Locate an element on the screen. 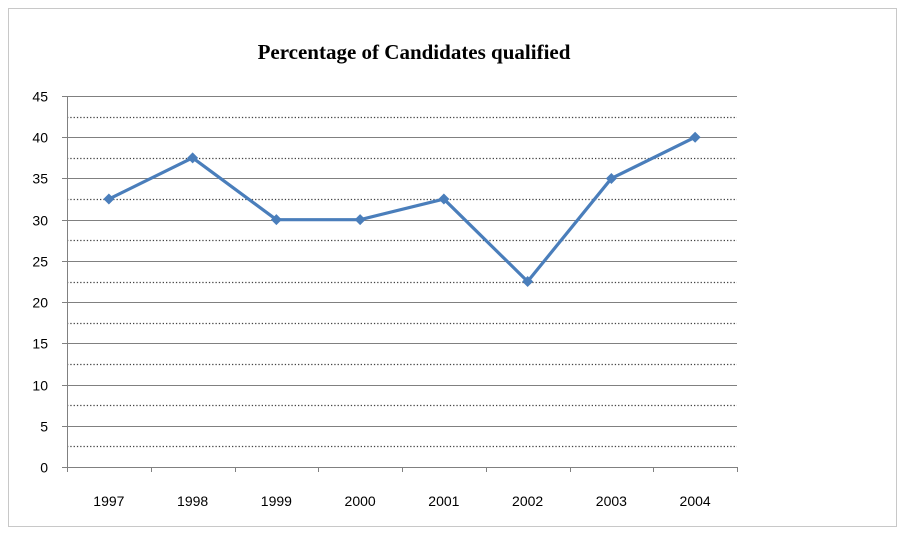 The image size is (905, 535). y-tick-label: 10 is located at coordinates (40, 386).